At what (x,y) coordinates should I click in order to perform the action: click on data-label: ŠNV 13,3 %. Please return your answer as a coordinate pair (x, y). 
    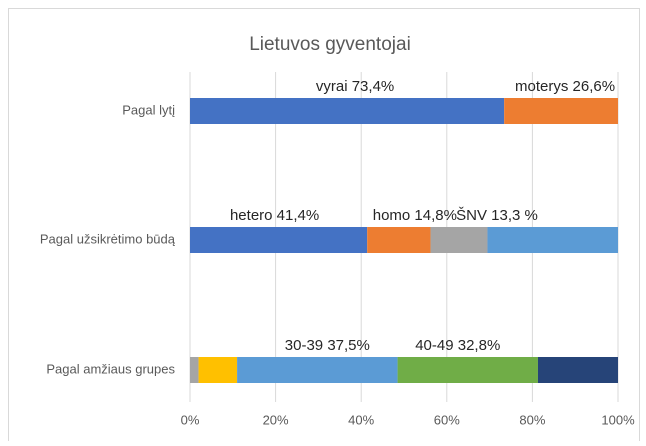
    Looking at the image, I should click on (497, 215).